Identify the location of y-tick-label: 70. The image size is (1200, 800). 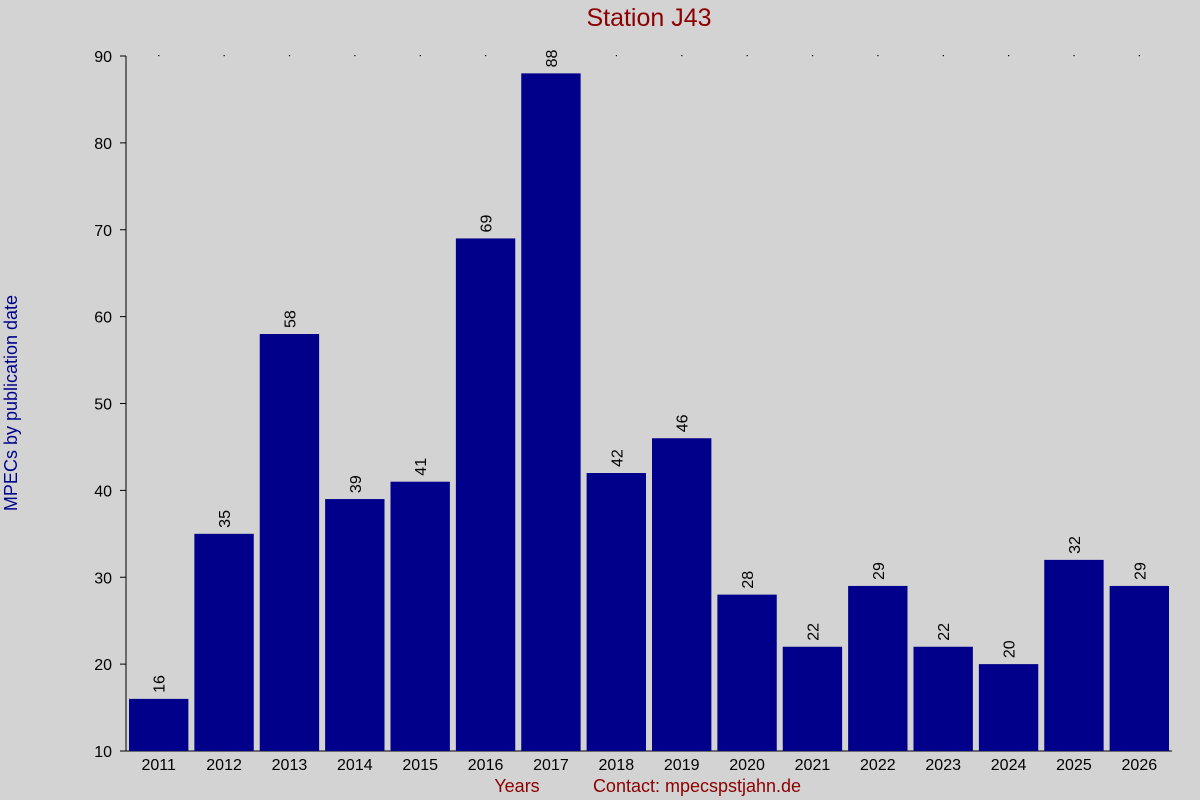
(103, 231).